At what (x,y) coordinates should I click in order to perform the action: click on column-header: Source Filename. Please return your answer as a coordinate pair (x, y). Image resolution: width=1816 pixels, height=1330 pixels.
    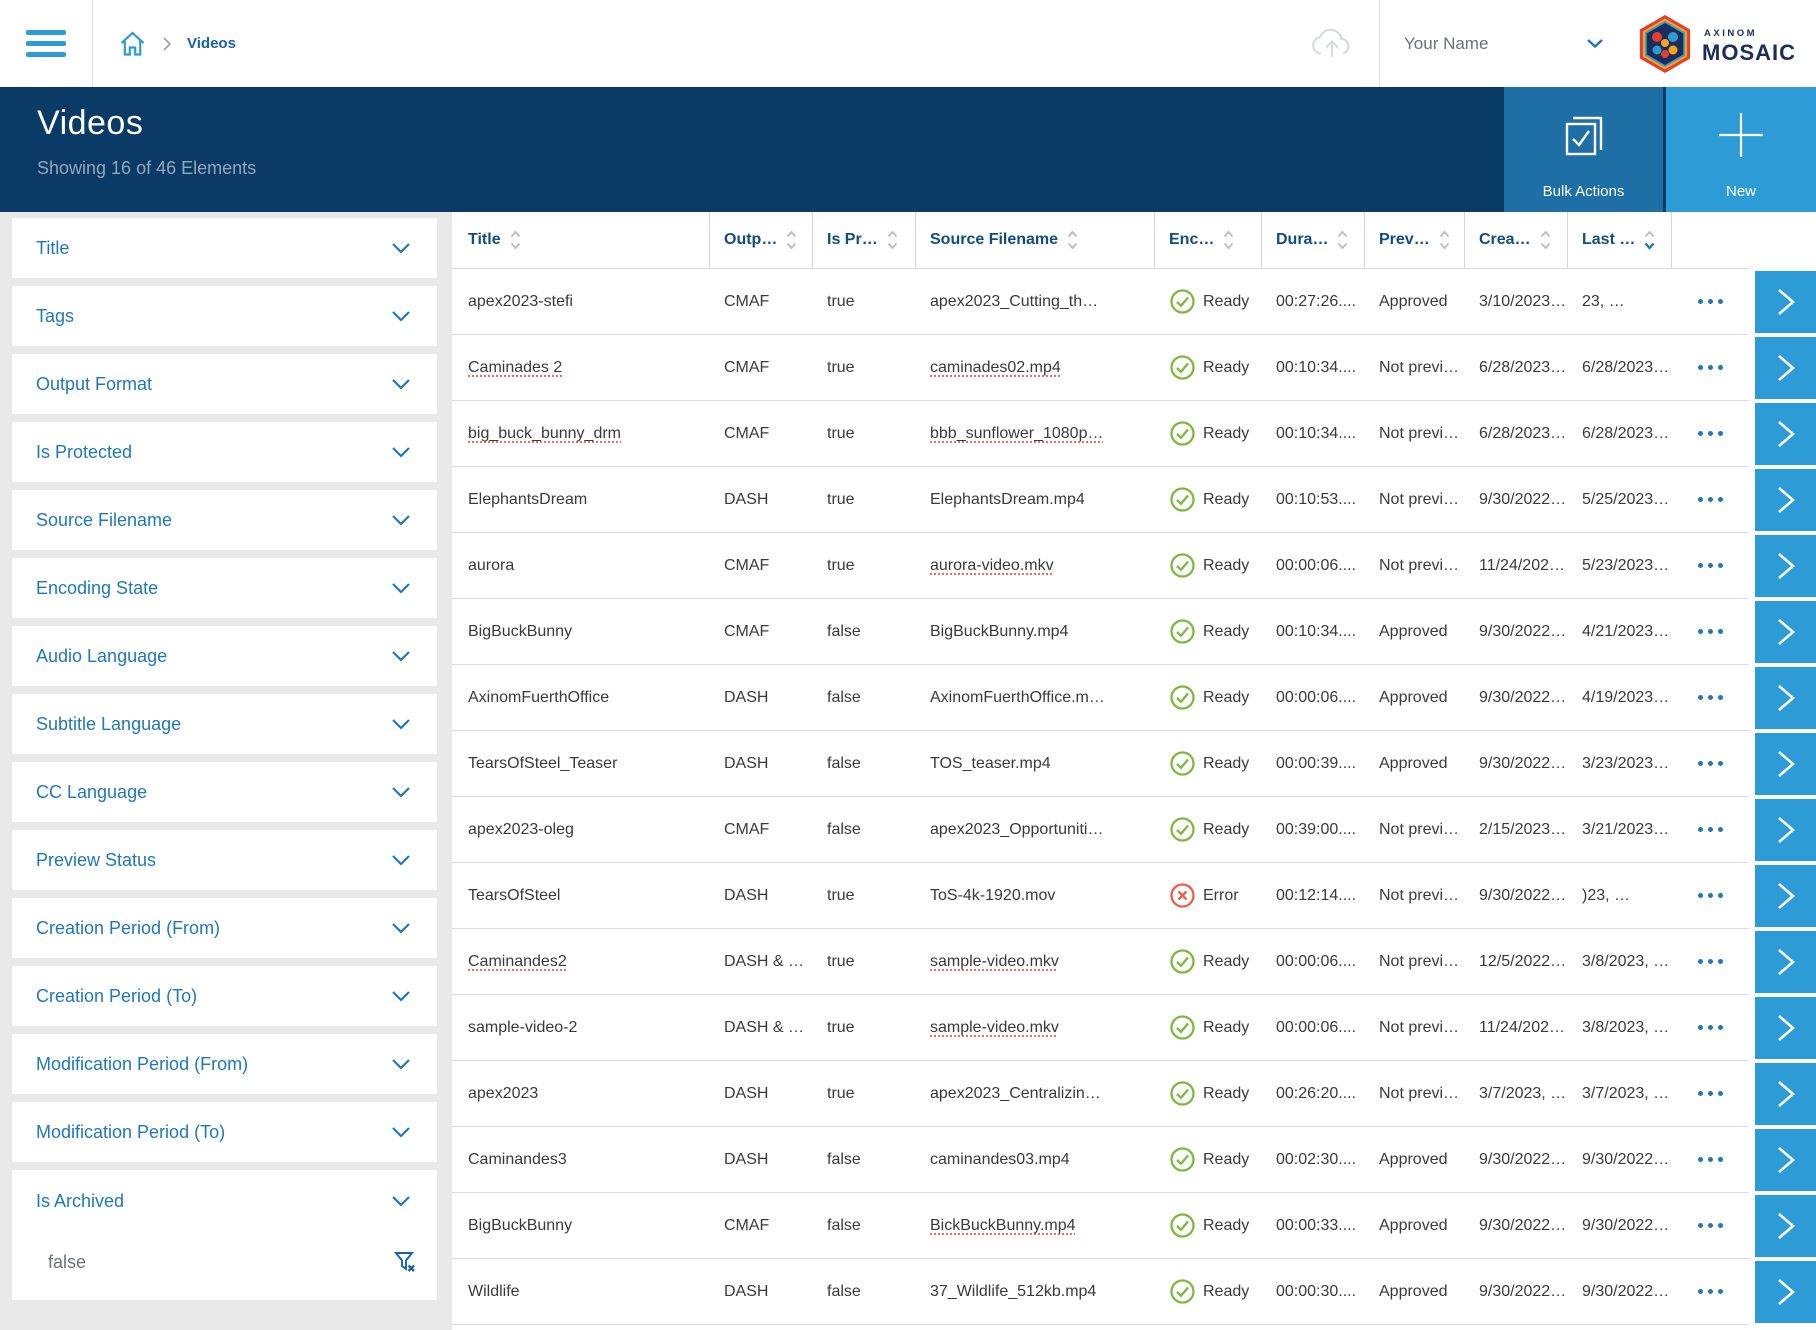
    Looking at the image, I should click on (1035, 240).